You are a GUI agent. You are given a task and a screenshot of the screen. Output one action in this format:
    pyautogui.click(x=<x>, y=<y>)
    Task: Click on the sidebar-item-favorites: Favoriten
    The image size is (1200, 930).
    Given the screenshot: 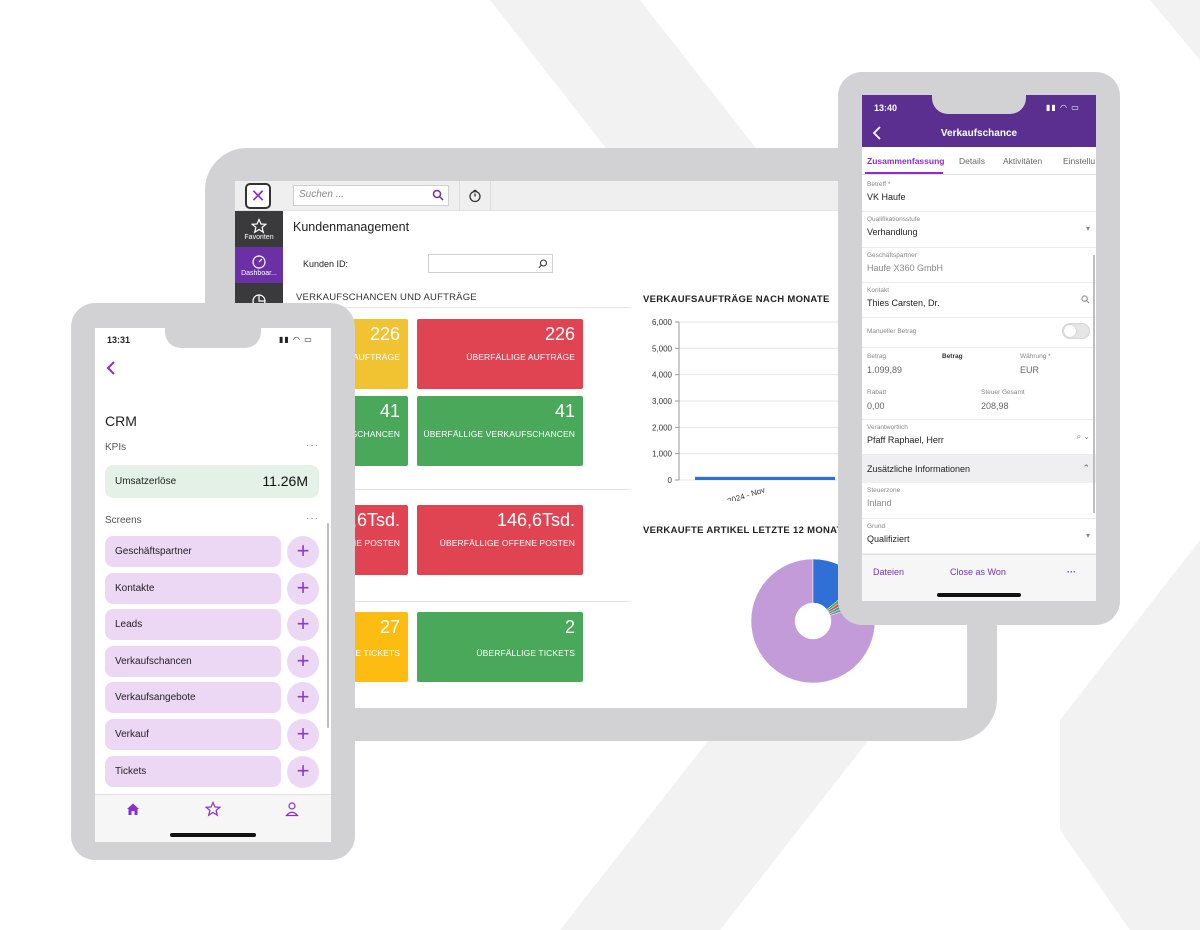 What is the action you would take?
    pyautogui.click(x=259, y=229)
    